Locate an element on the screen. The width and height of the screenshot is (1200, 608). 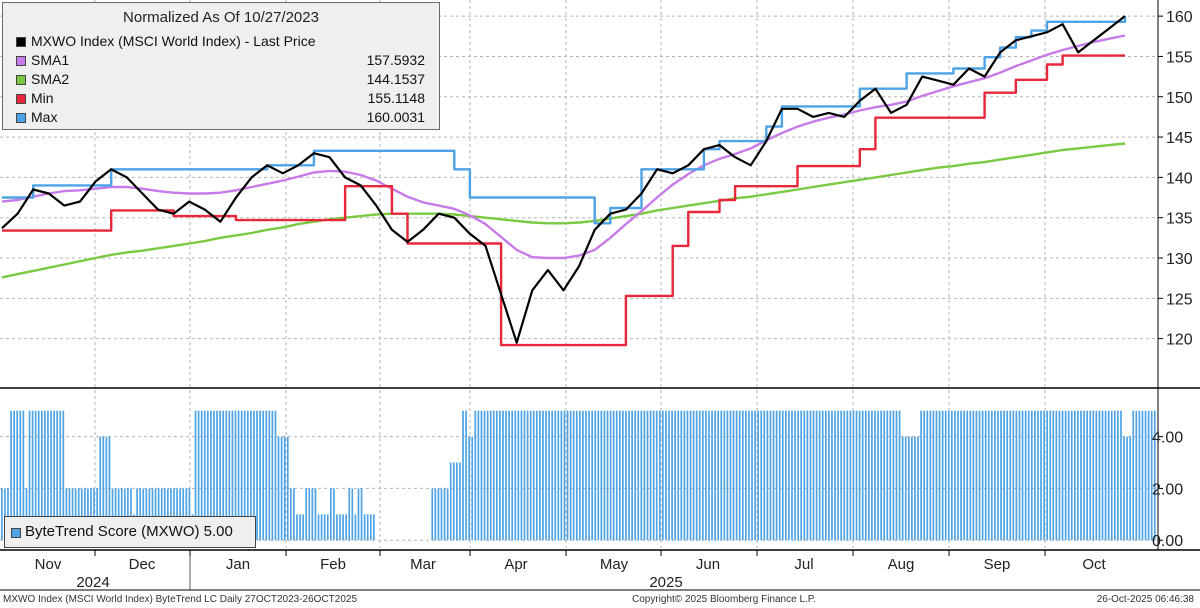
y-tick-label-145: 145 is located at coordinates (1179, 138).